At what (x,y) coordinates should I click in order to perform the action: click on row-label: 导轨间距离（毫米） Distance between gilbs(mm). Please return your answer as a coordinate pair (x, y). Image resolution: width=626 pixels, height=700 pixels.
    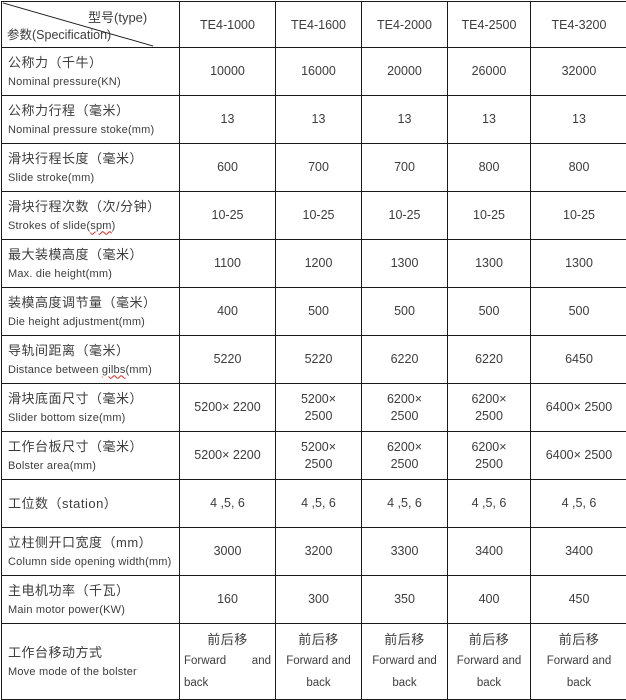
    Looking at the image, I should click on (91, 360).